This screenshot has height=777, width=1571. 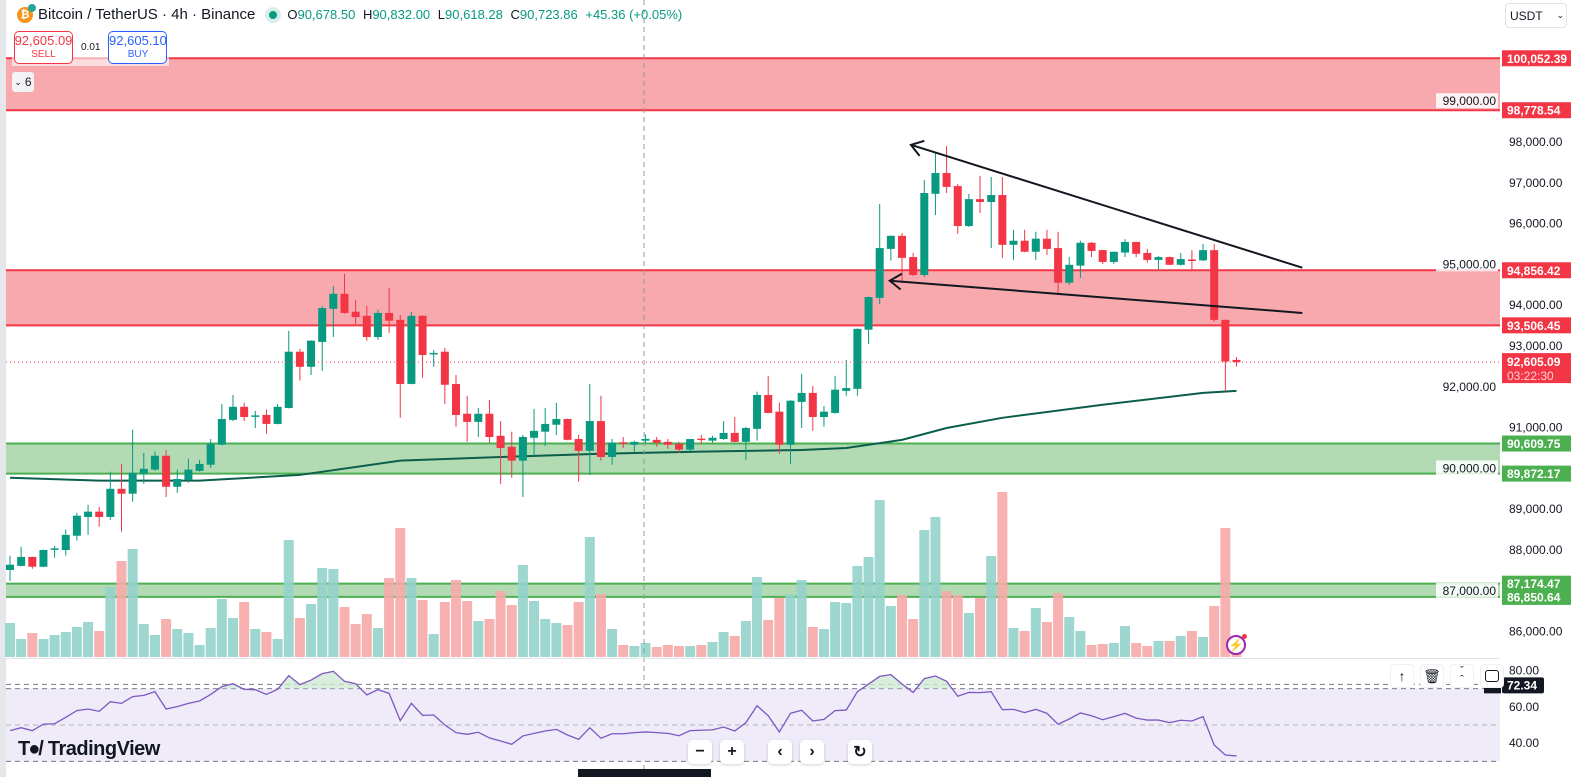 What do you see at coordinates (26, 13) in the screenshot?
I see `bitcoin-logo-icon: ₿` at bounding box center [26, 13].